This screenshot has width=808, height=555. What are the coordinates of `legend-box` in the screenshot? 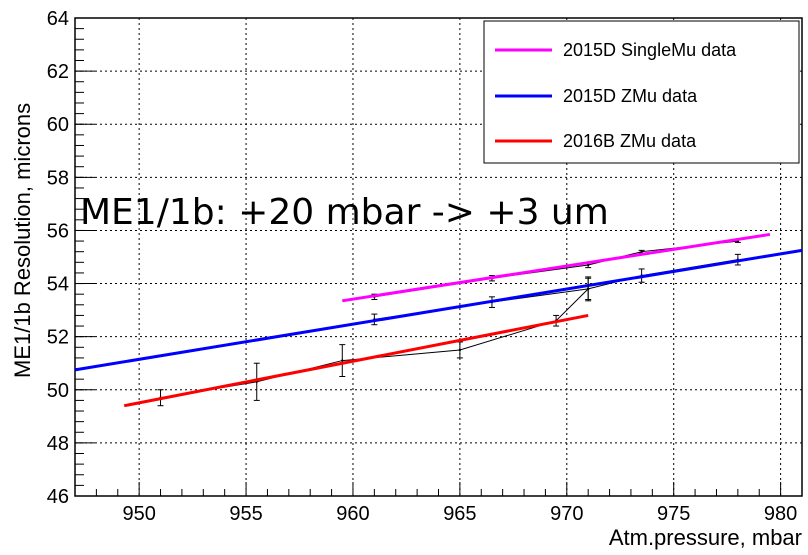 It's located at (641, 92).